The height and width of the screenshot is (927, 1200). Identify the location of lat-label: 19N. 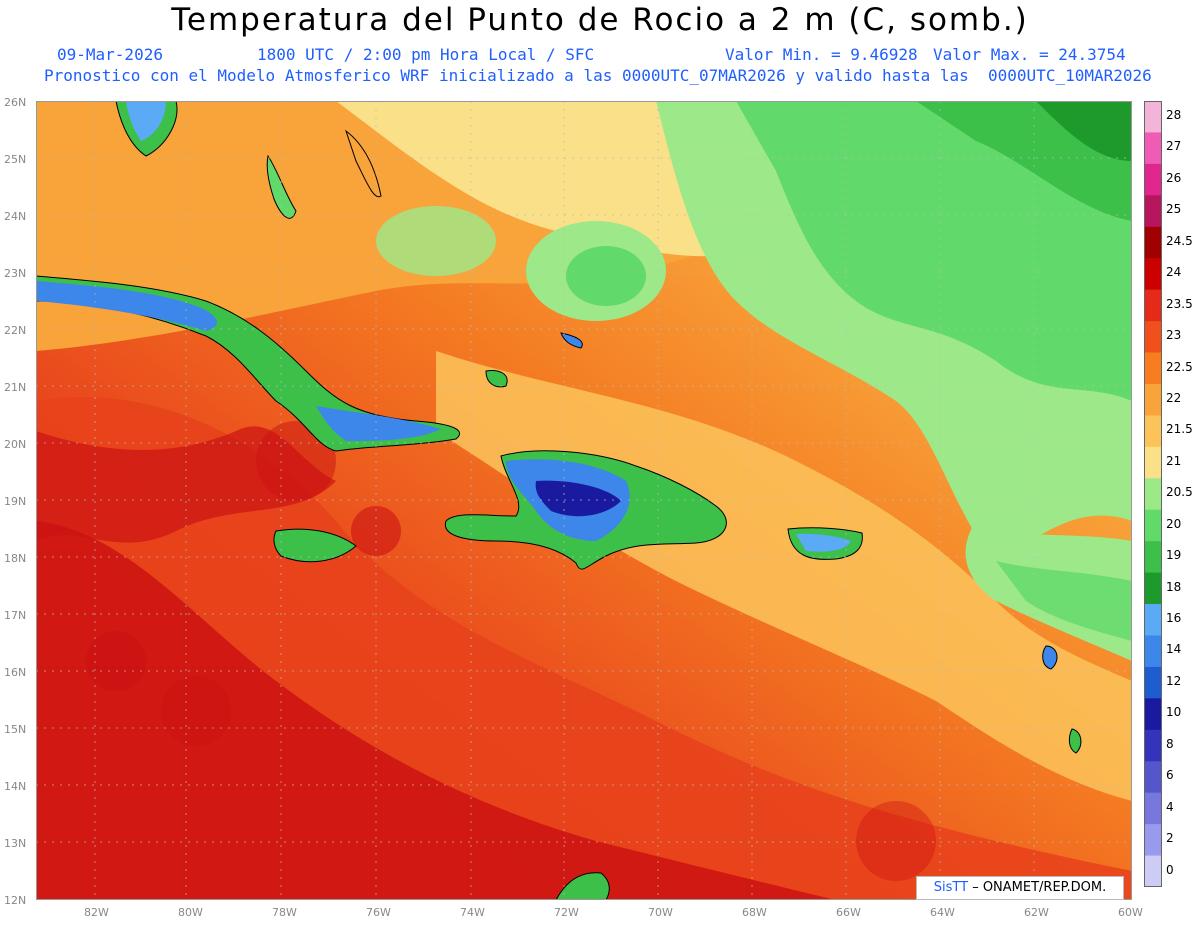
(15, 501).